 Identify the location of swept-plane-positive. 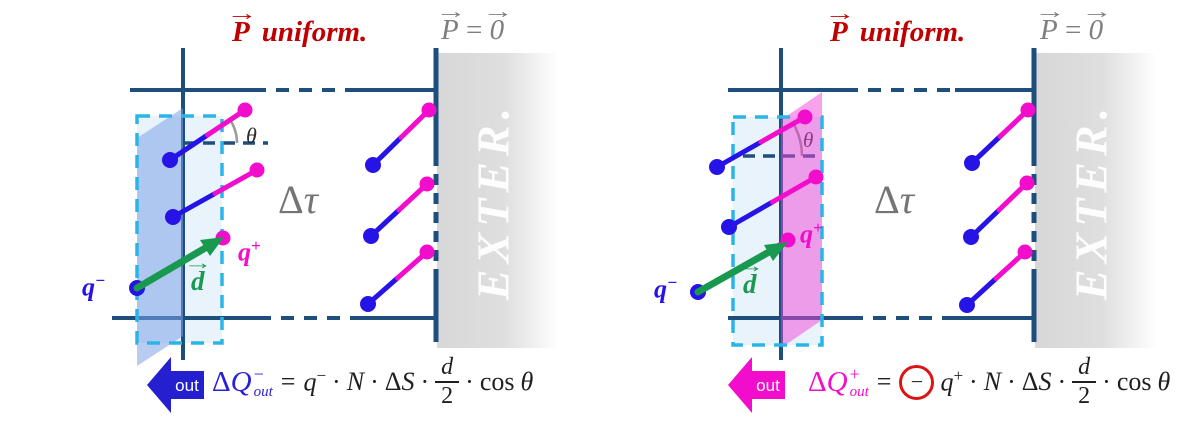
(801, 220).